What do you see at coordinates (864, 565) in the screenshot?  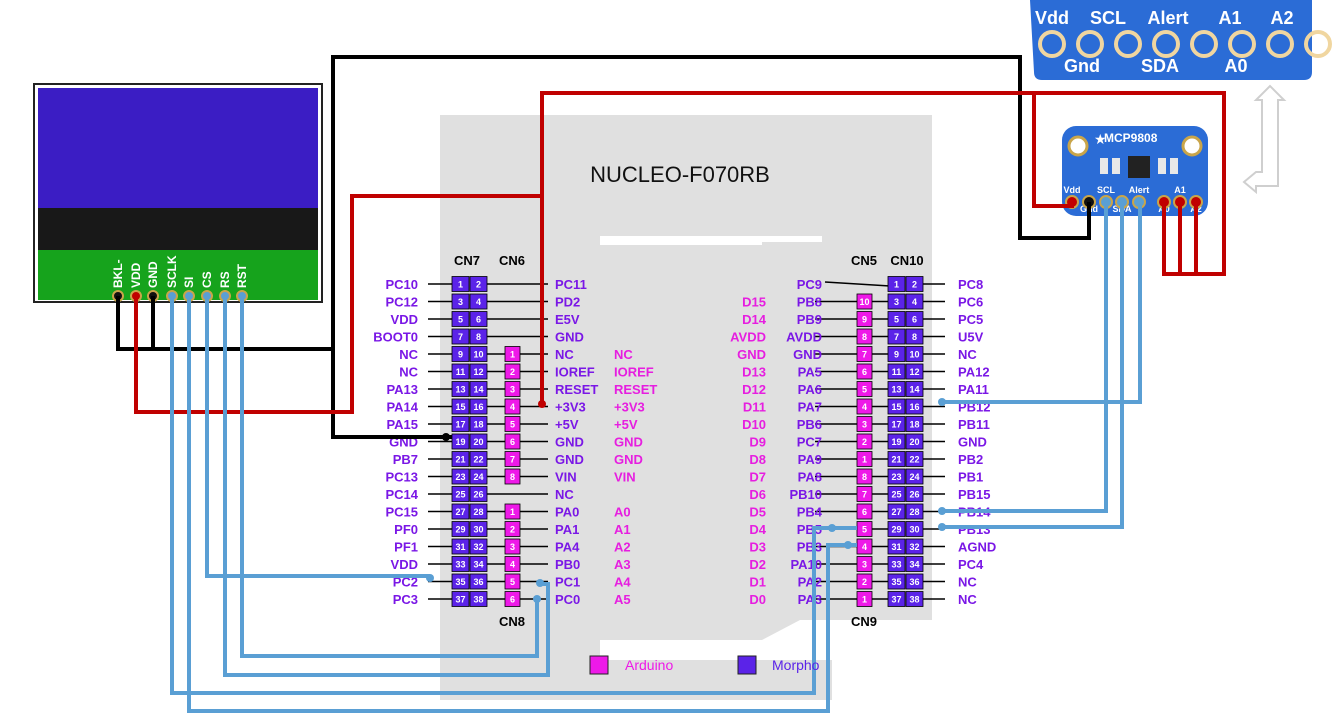 I see `cn9-pin-number: 3` at bounding box center [864, 565].